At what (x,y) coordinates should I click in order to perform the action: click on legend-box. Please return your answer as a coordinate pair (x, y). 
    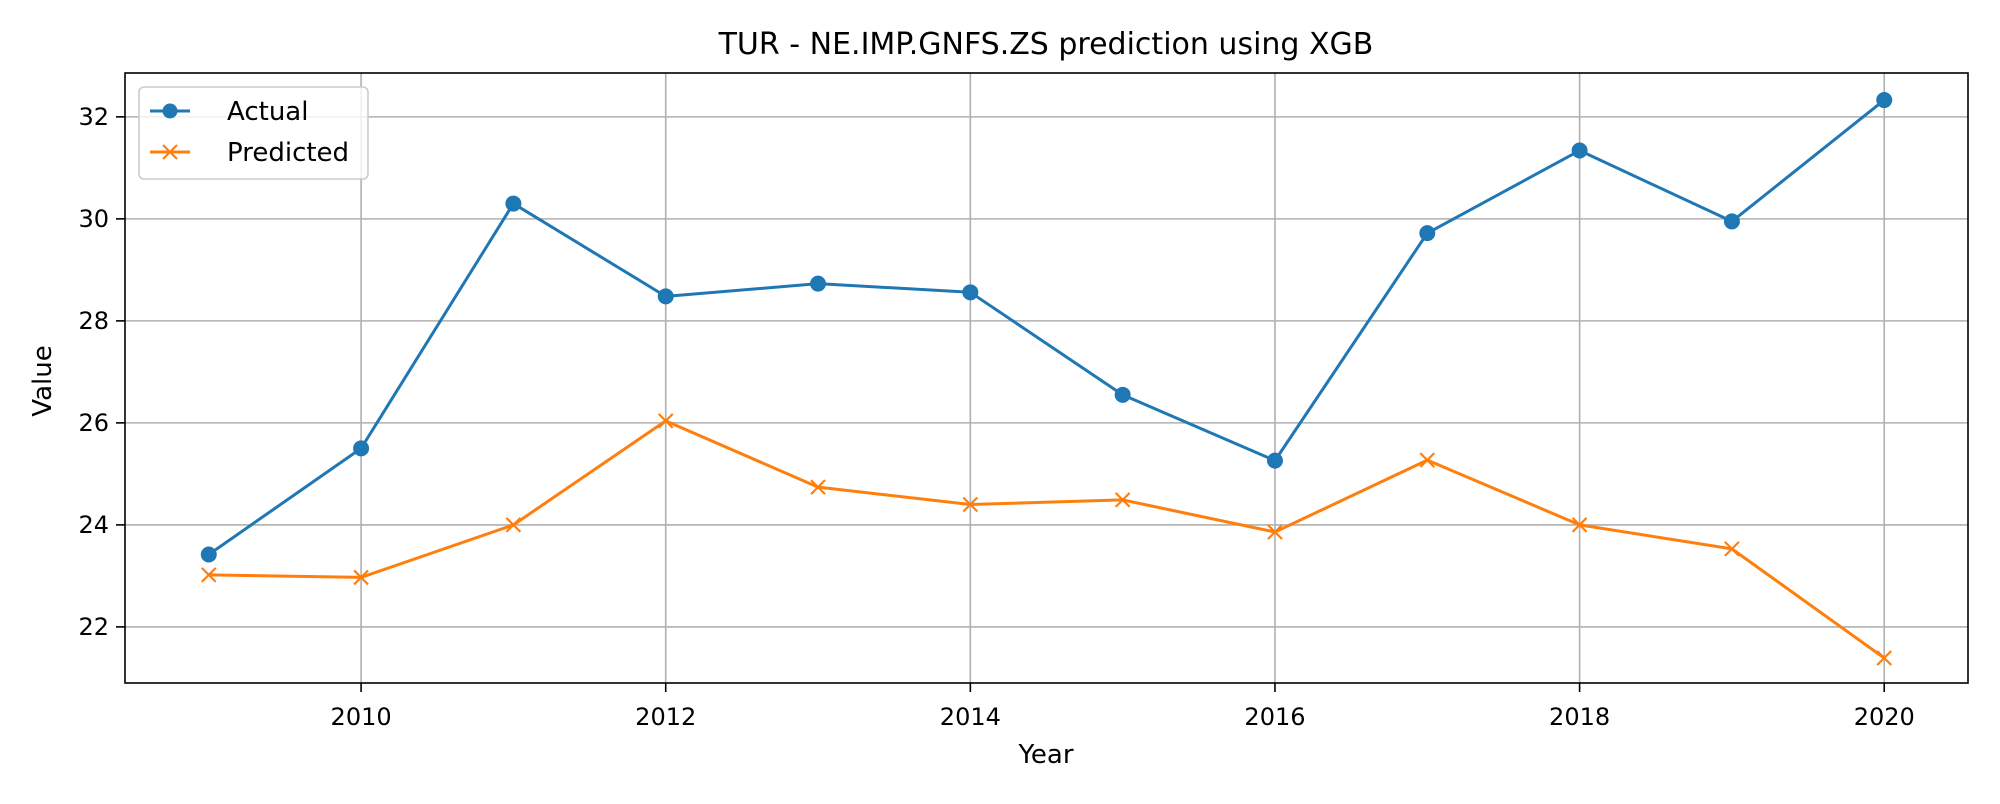
    Looking at the image, I should click on (253, 133).